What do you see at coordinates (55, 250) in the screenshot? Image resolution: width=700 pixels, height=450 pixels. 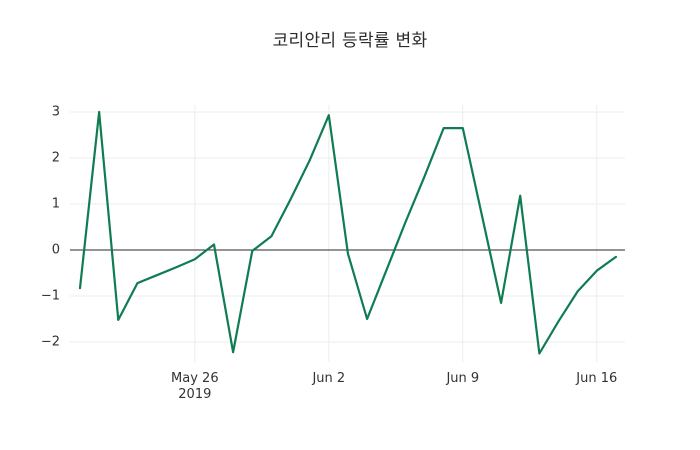 I see `y-tick-label: 0` at bounding box center [55, 250].